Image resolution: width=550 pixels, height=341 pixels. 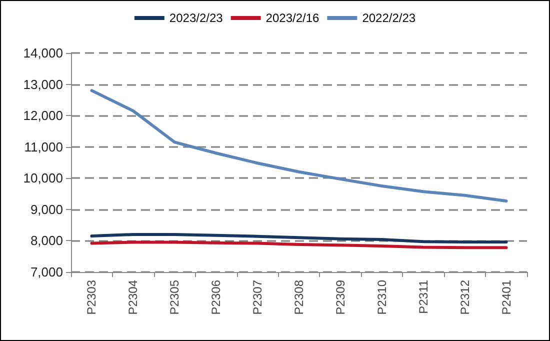 What do you see at coordinates (43, 146) in the screenshot?
I see `y-tick-label: 11,000` at bounding box center [43, 146].